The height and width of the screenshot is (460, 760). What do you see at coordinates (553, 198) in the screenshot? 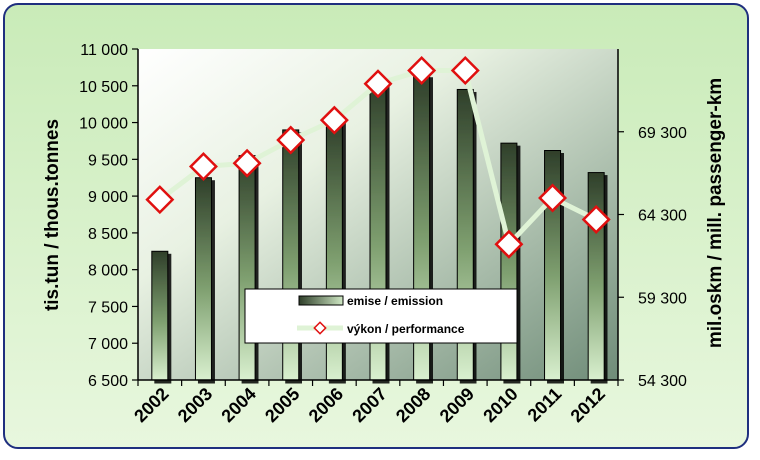
I see `performance-marker-2011` at bounding box center [553, 198].